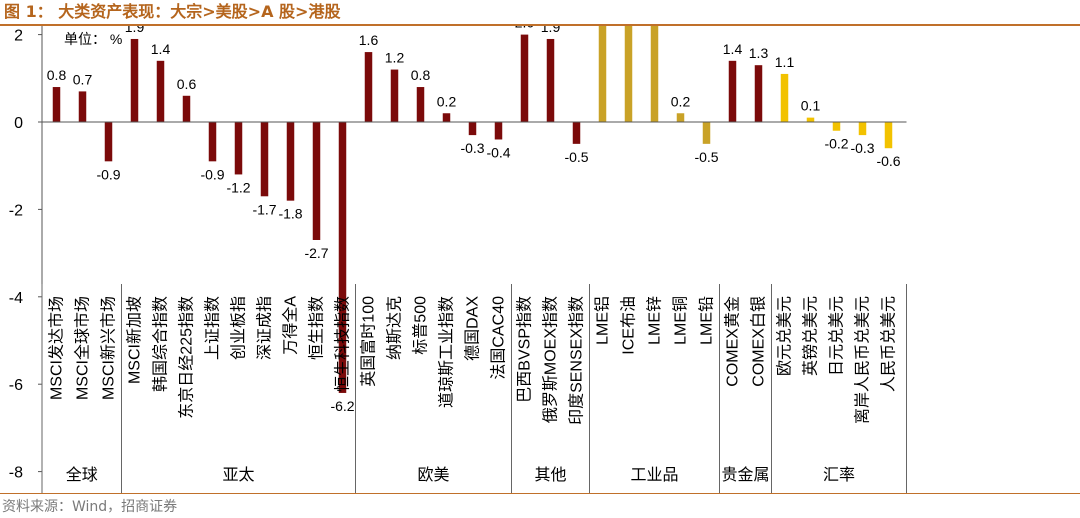 The width and height of the screenshot is (1080, 518). What do you see at coordinates (759, 341) in the screenshot?
I see `category-label: COMEX白银` at bounding box center [759, 341].